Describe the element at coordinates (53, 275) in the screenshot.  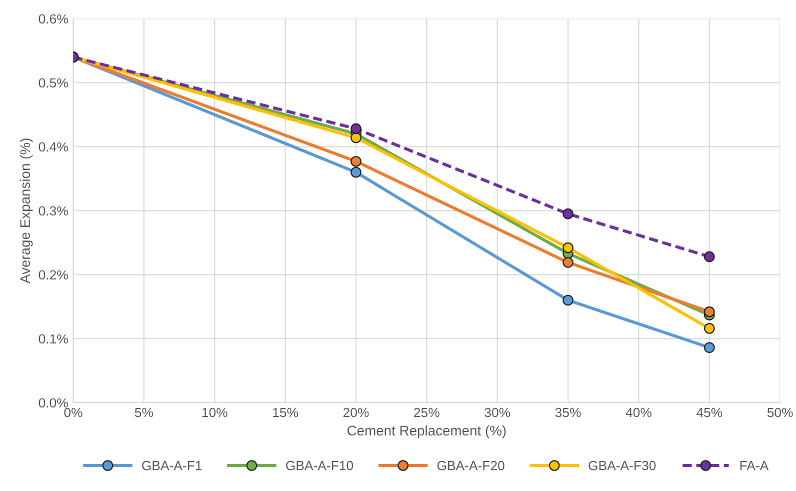
I see `y-tick-label: 0.2%` at that location.